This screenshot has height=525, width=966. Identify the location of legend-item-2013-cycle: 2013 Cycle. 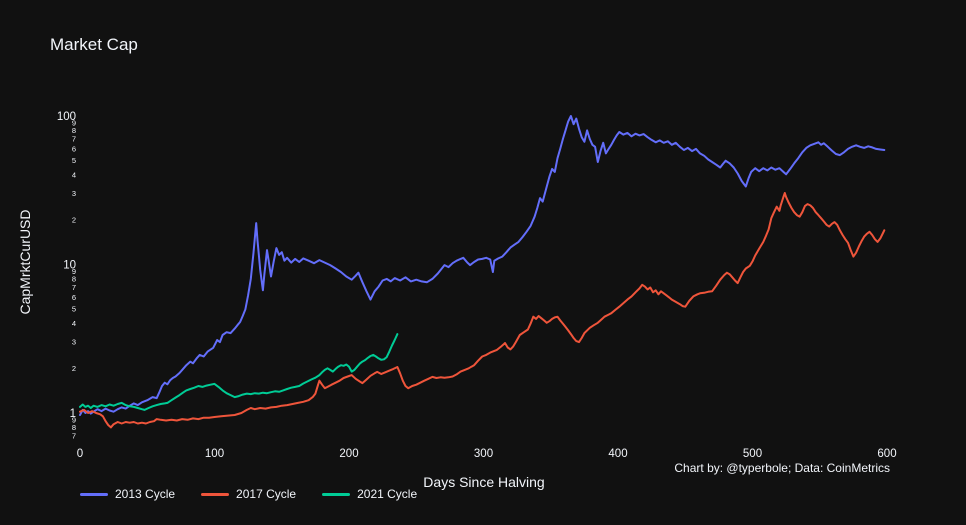
(127, 494).